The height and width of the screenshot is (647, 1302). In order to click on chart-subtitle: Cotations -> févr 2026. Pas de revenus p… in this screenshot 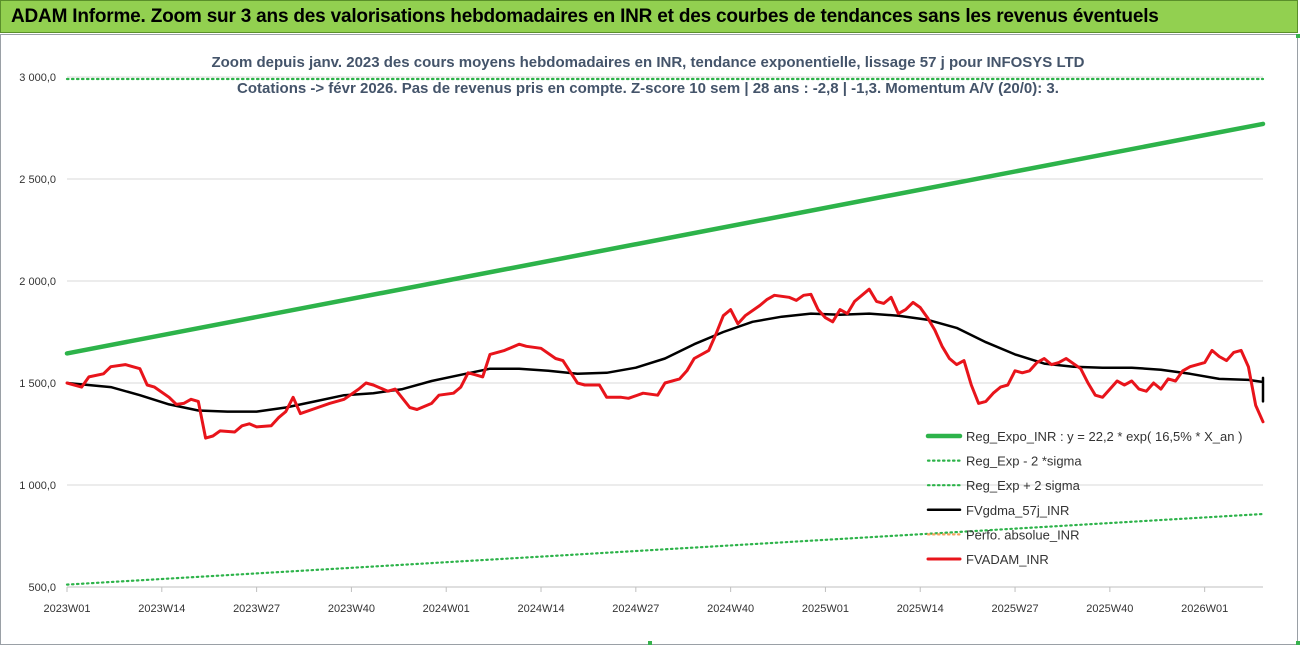, I will do `click(648, 88)`.